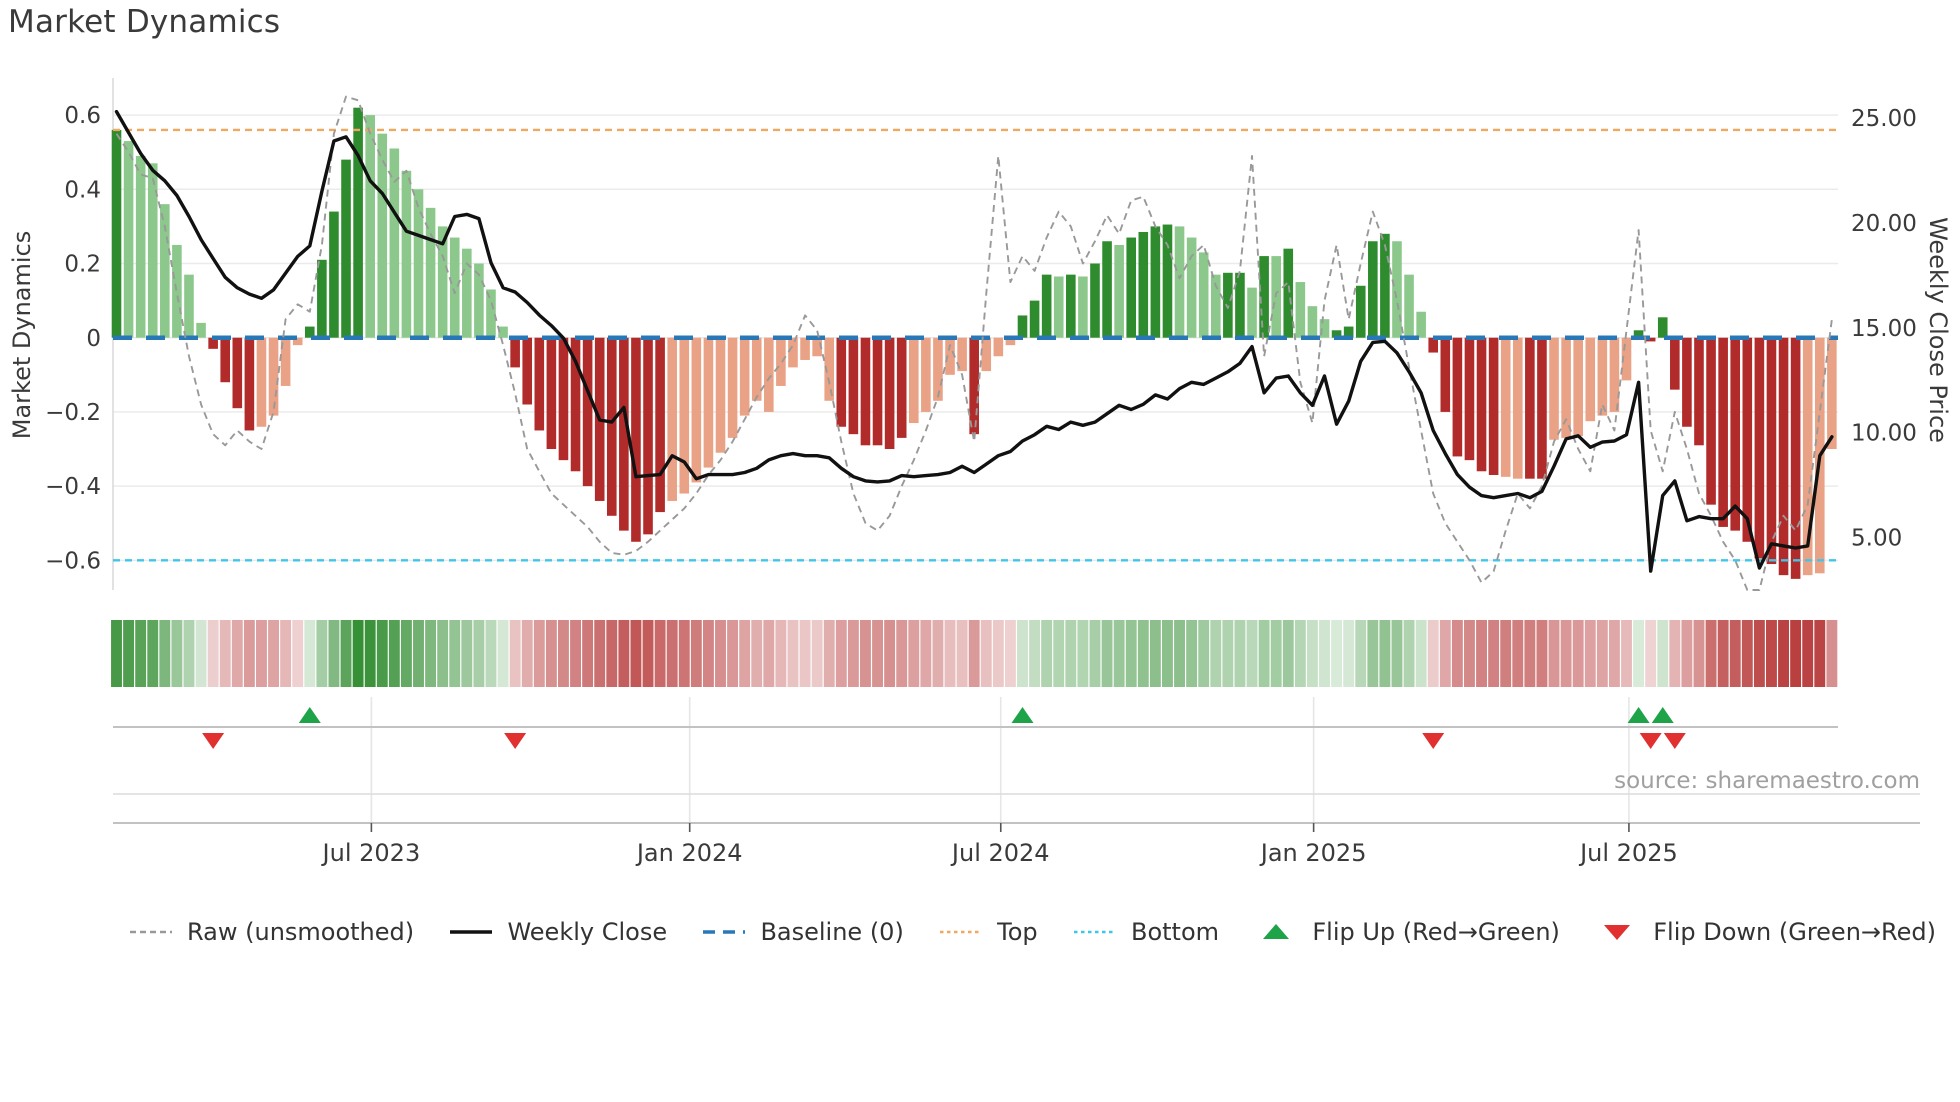 The height and width of the screenshot is (1102, 1960). Describe the element at coordinates (974, 653) in the screenshot. I see `heatmap-strip` at that location.